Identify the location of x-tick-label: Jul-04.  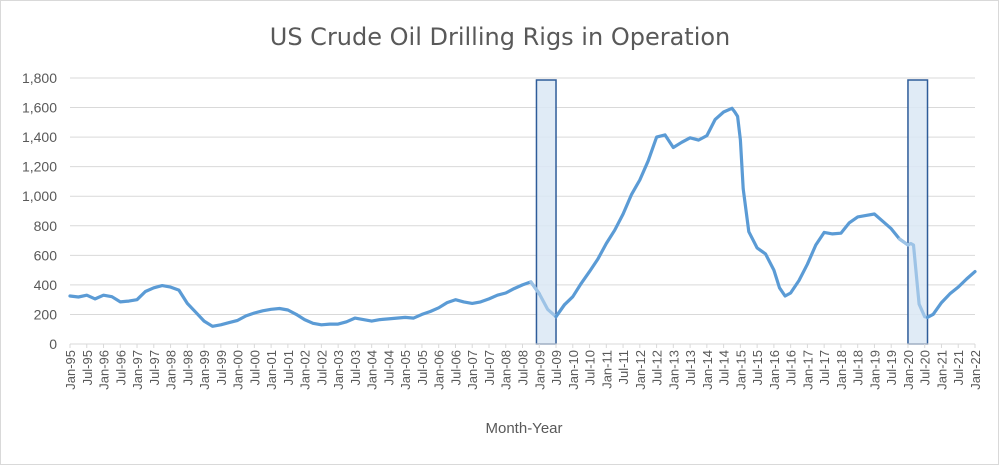
(388, 367).